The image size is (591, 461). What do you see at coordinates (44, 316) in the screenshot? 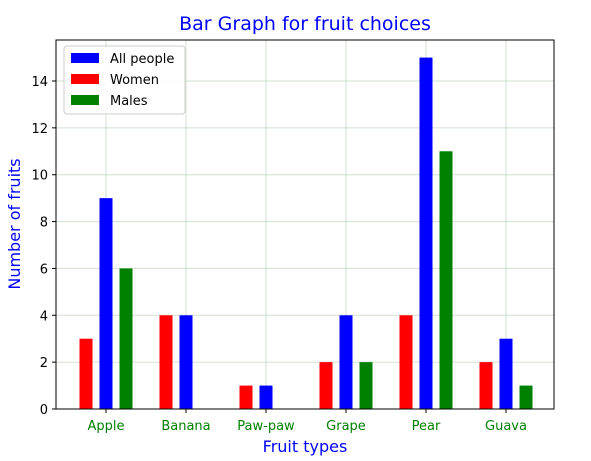
I see `y-tick-label: 4` at bounding box center [44, 316].